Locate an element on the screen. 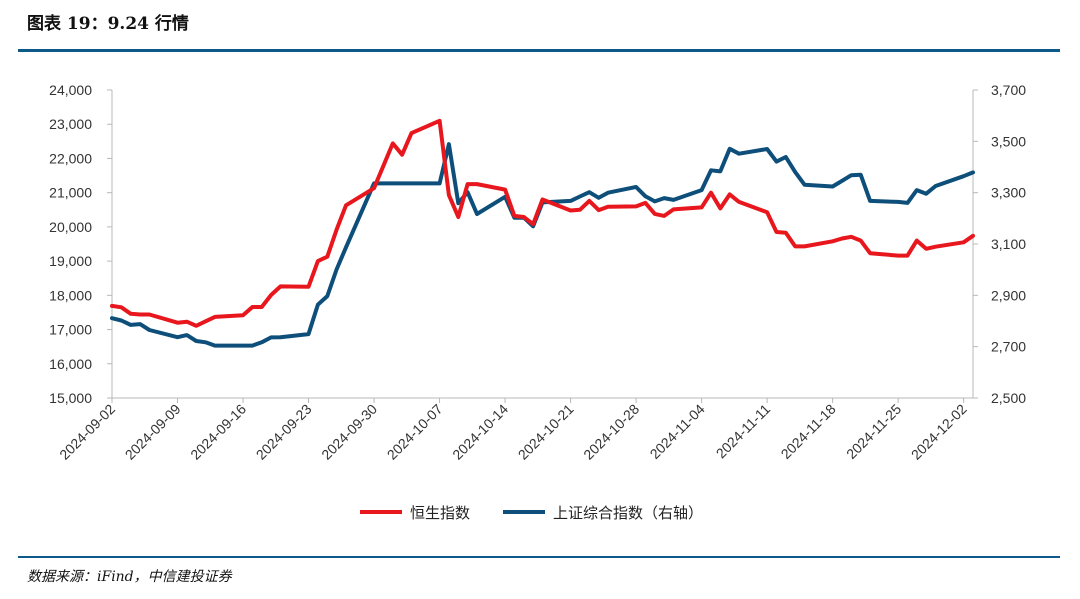  left-axis-label: 19,000 is located at coordinates (70, 261).